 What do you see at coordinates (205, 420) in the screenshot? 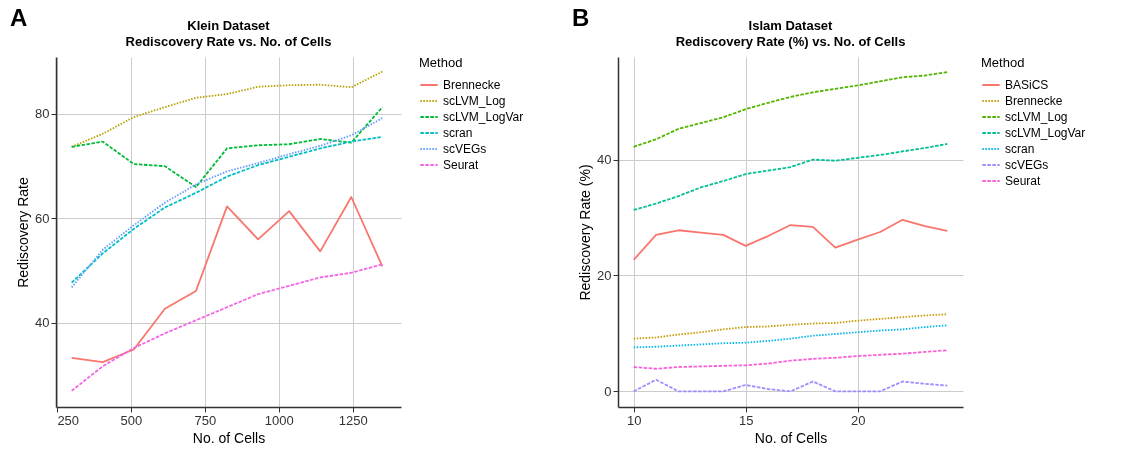
I see `x-tick-label: 750` at bounding box center [205, 420].